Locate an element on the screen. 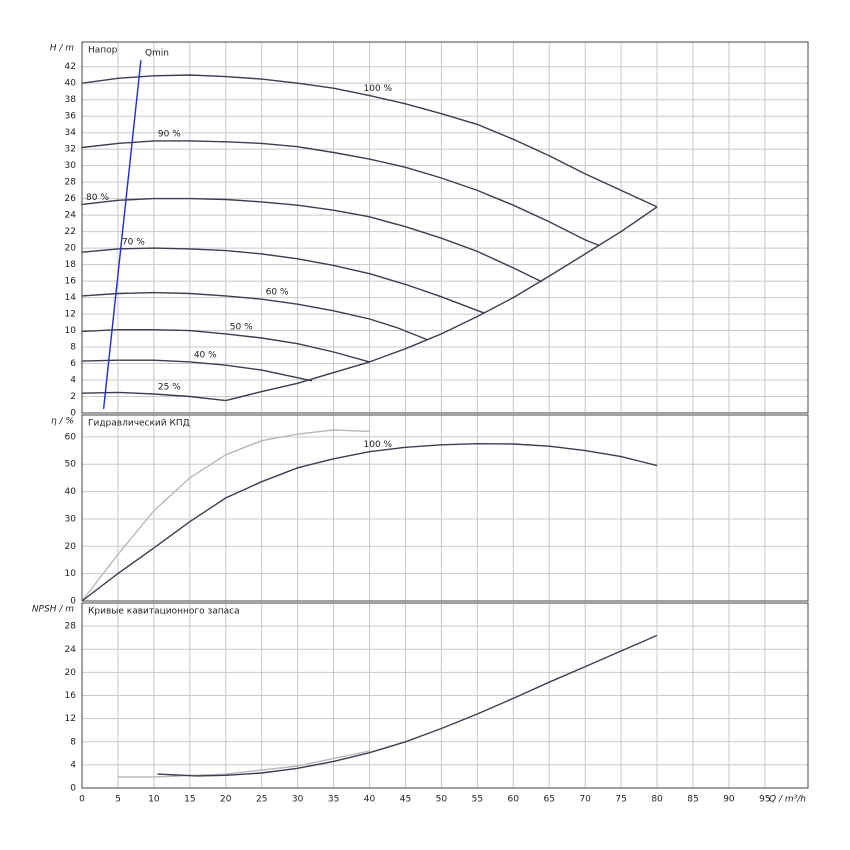 This screenshot has height=850, width=850. curve-label: 50 % is located at coordinates (241, 327).